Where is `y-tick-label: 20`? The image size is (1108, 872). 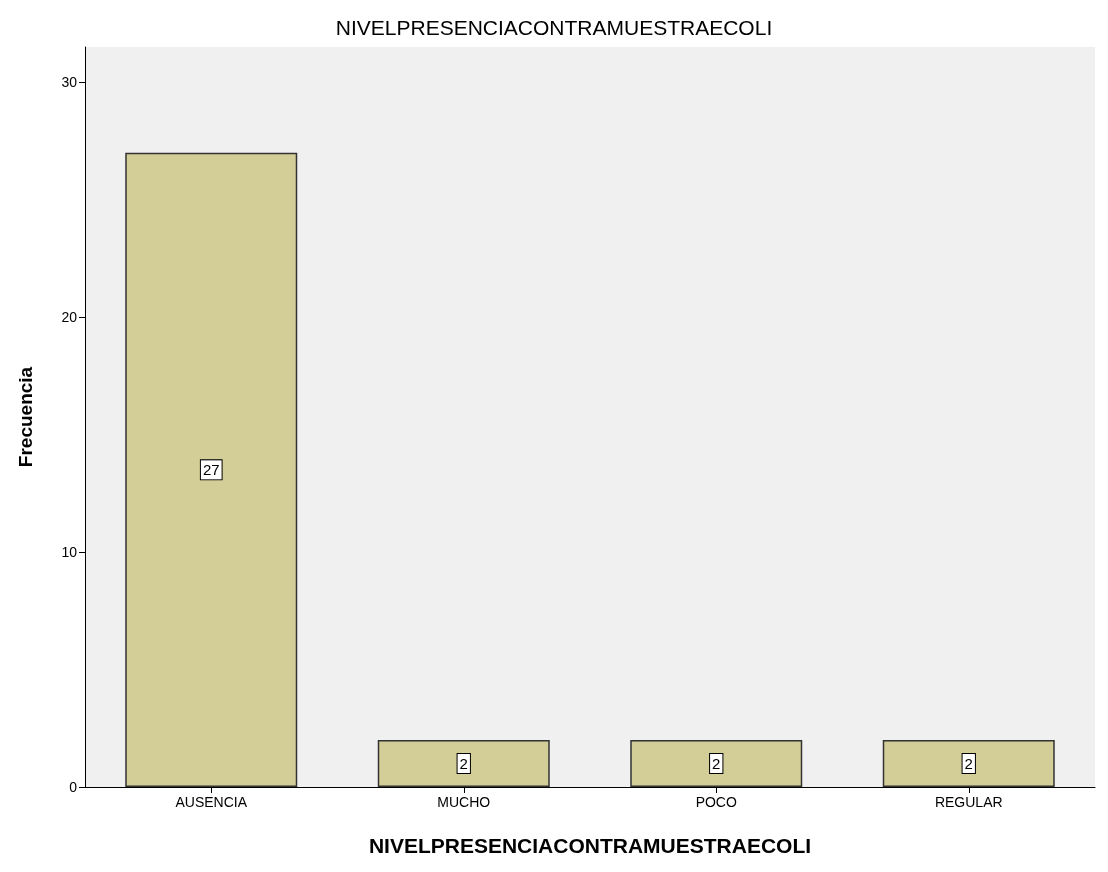 y-tick-label: 20 is located at coordinates (69, 317).